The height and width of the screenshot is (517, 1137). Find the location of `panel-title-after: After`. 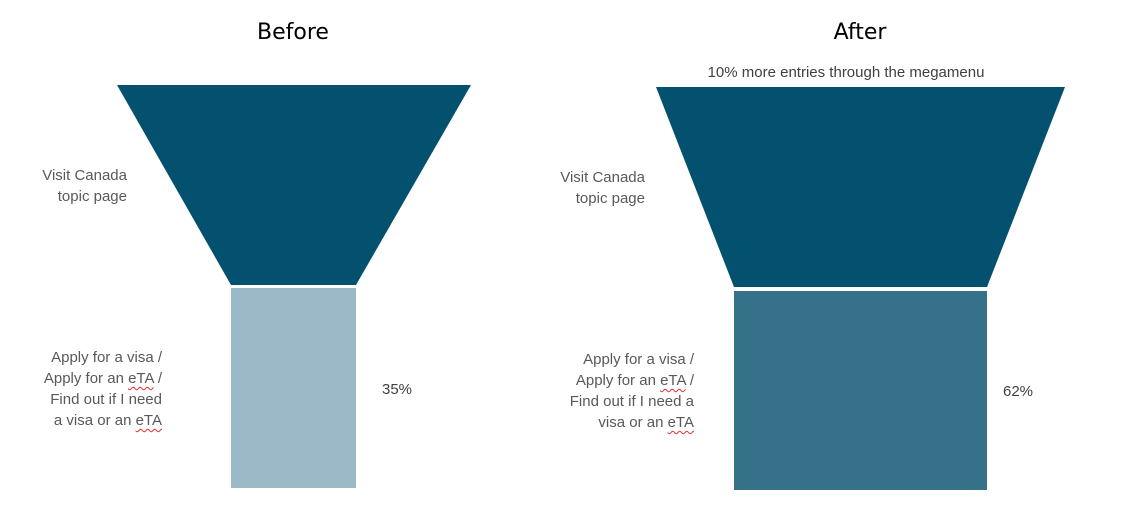

panel-title-after: After is located at coordinates (860, 32).